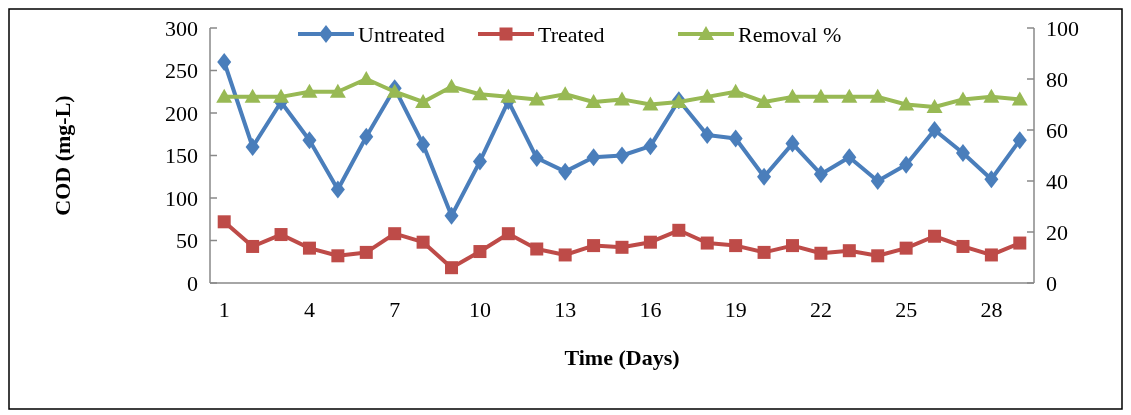  I want to click on y2-tick-label: 0, so click(1051, 283).